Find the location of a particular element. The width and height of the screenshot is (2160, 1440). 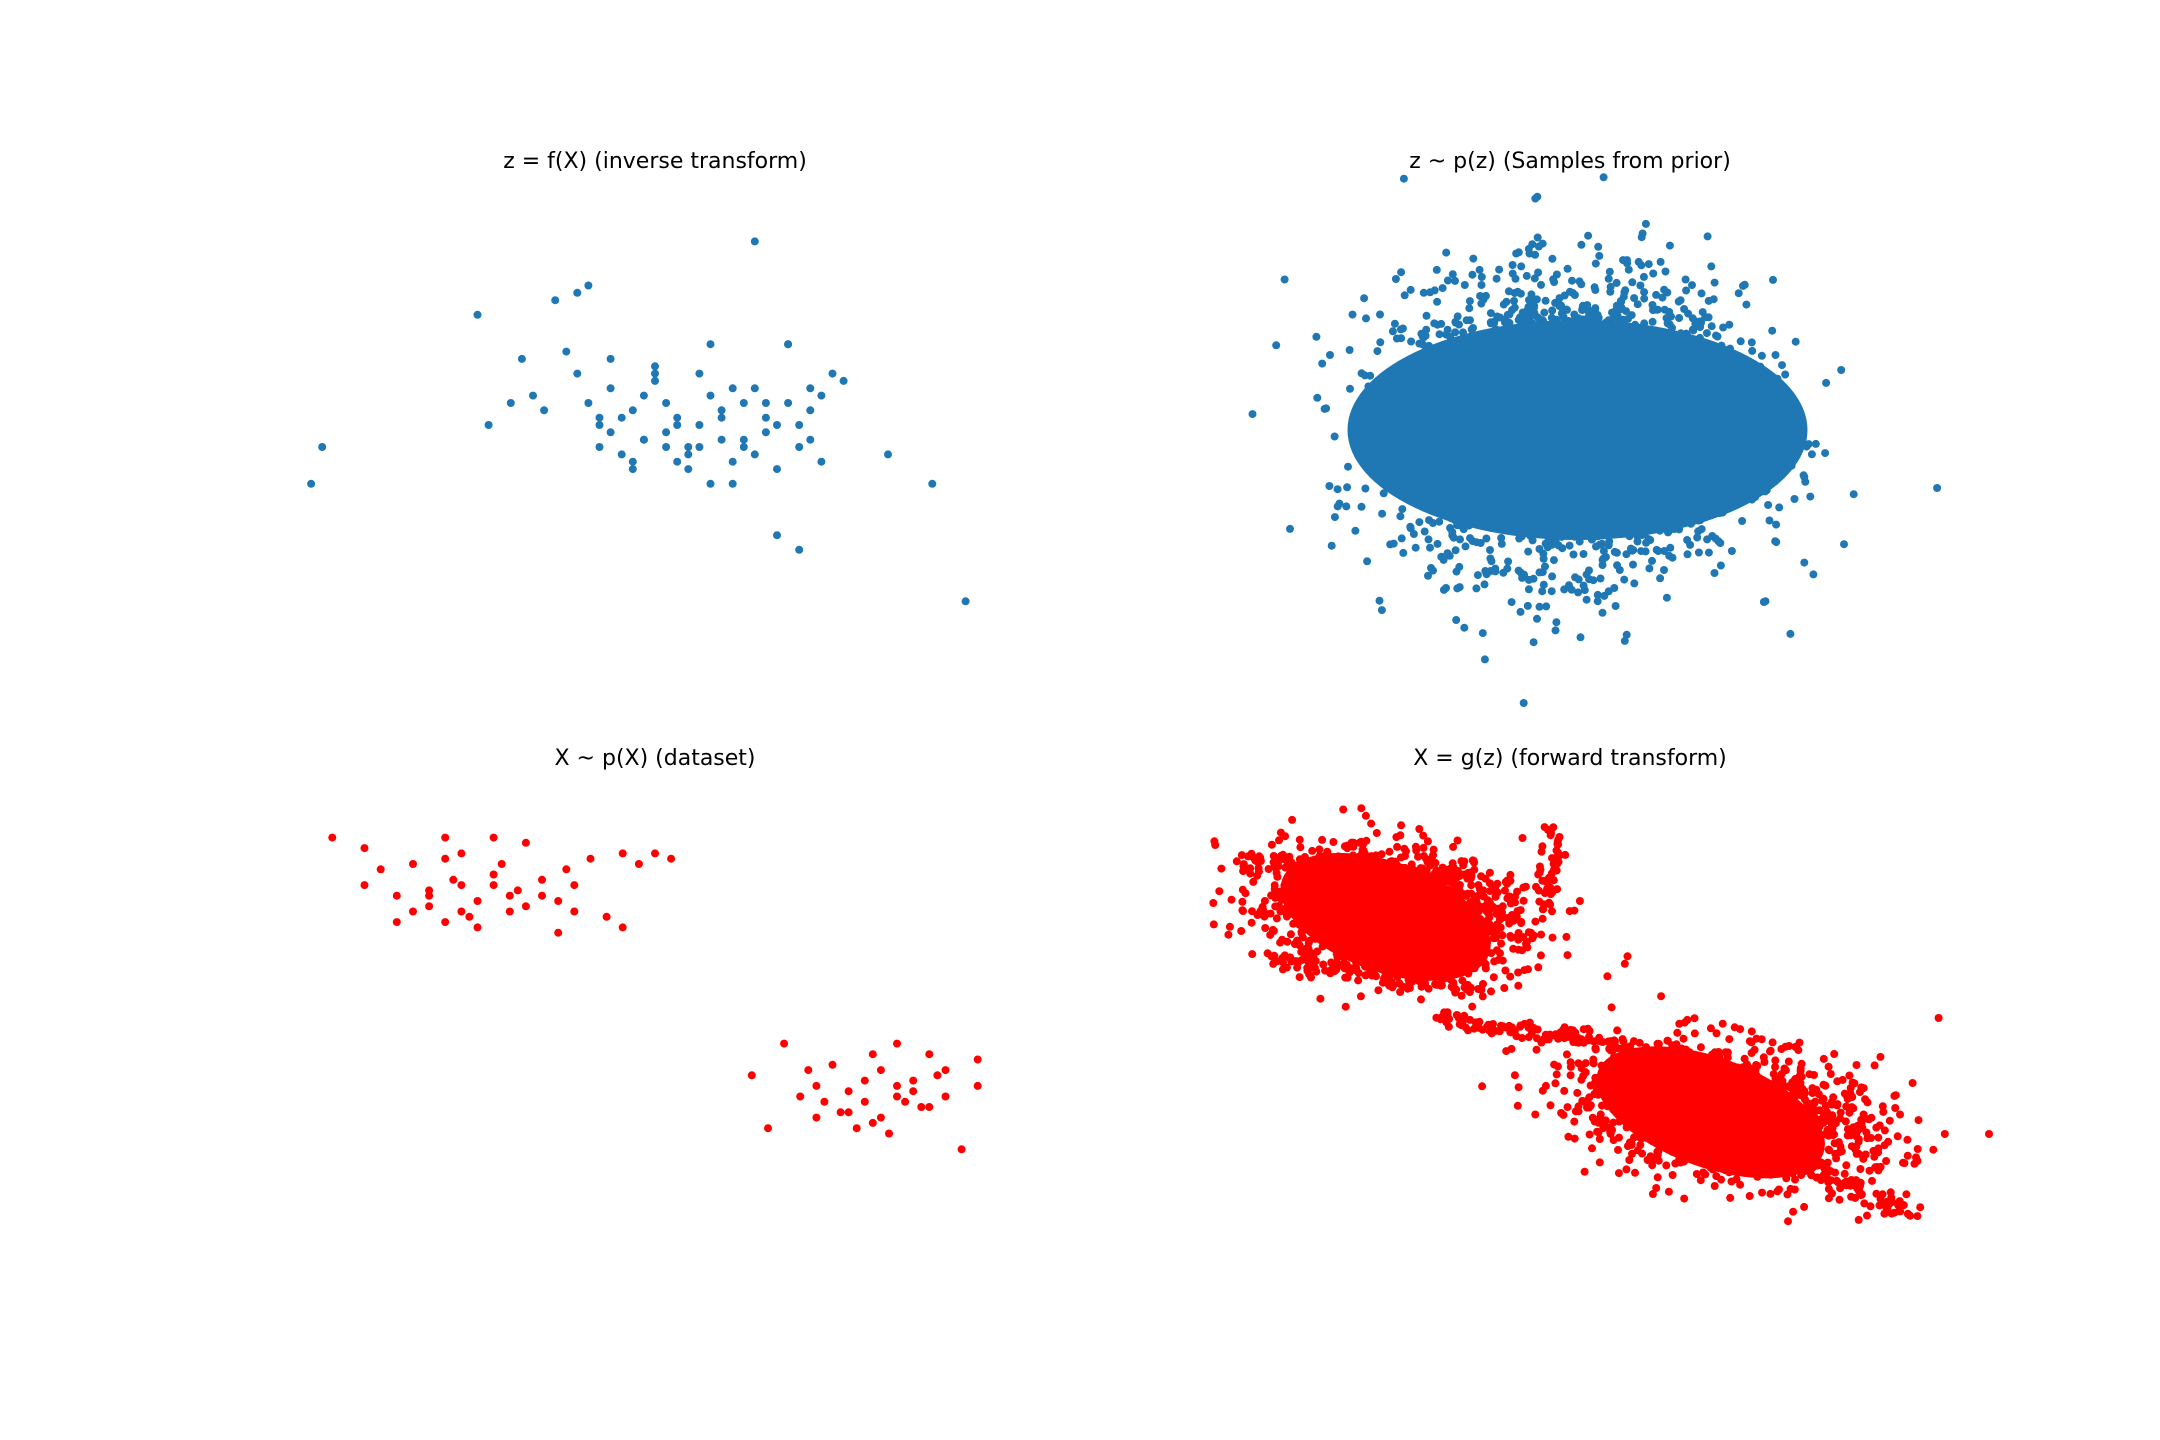

subplot-title: X ~ p(X) (dataset) is located at coordinates (654, 758).